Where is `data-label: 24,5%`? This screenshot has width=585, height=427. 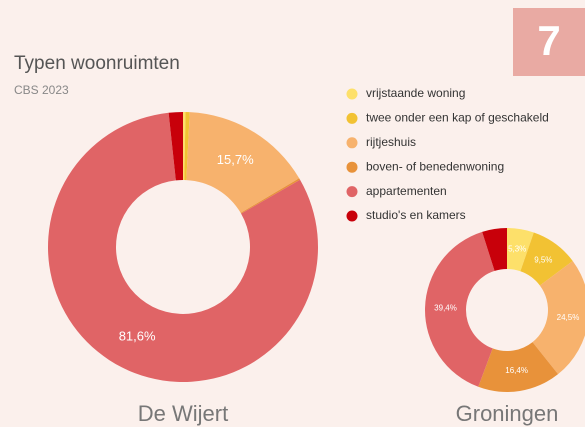
data-label: 24,5% is located at coordinates (568, 317).